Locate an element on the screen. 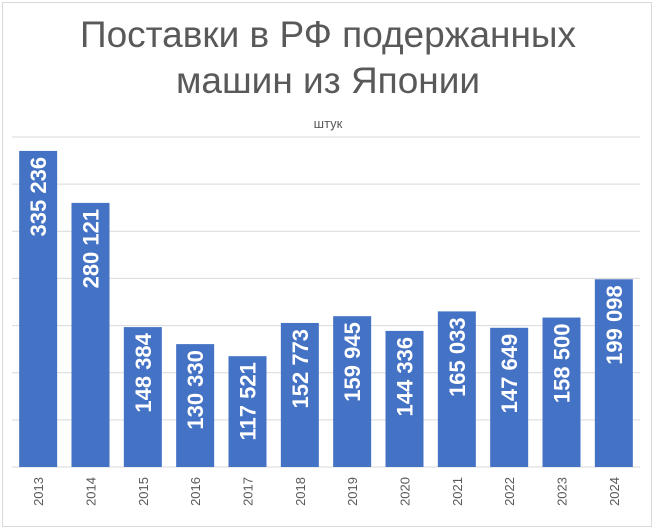  x-tick-label: 2013 is located at coordinates (38, 491).